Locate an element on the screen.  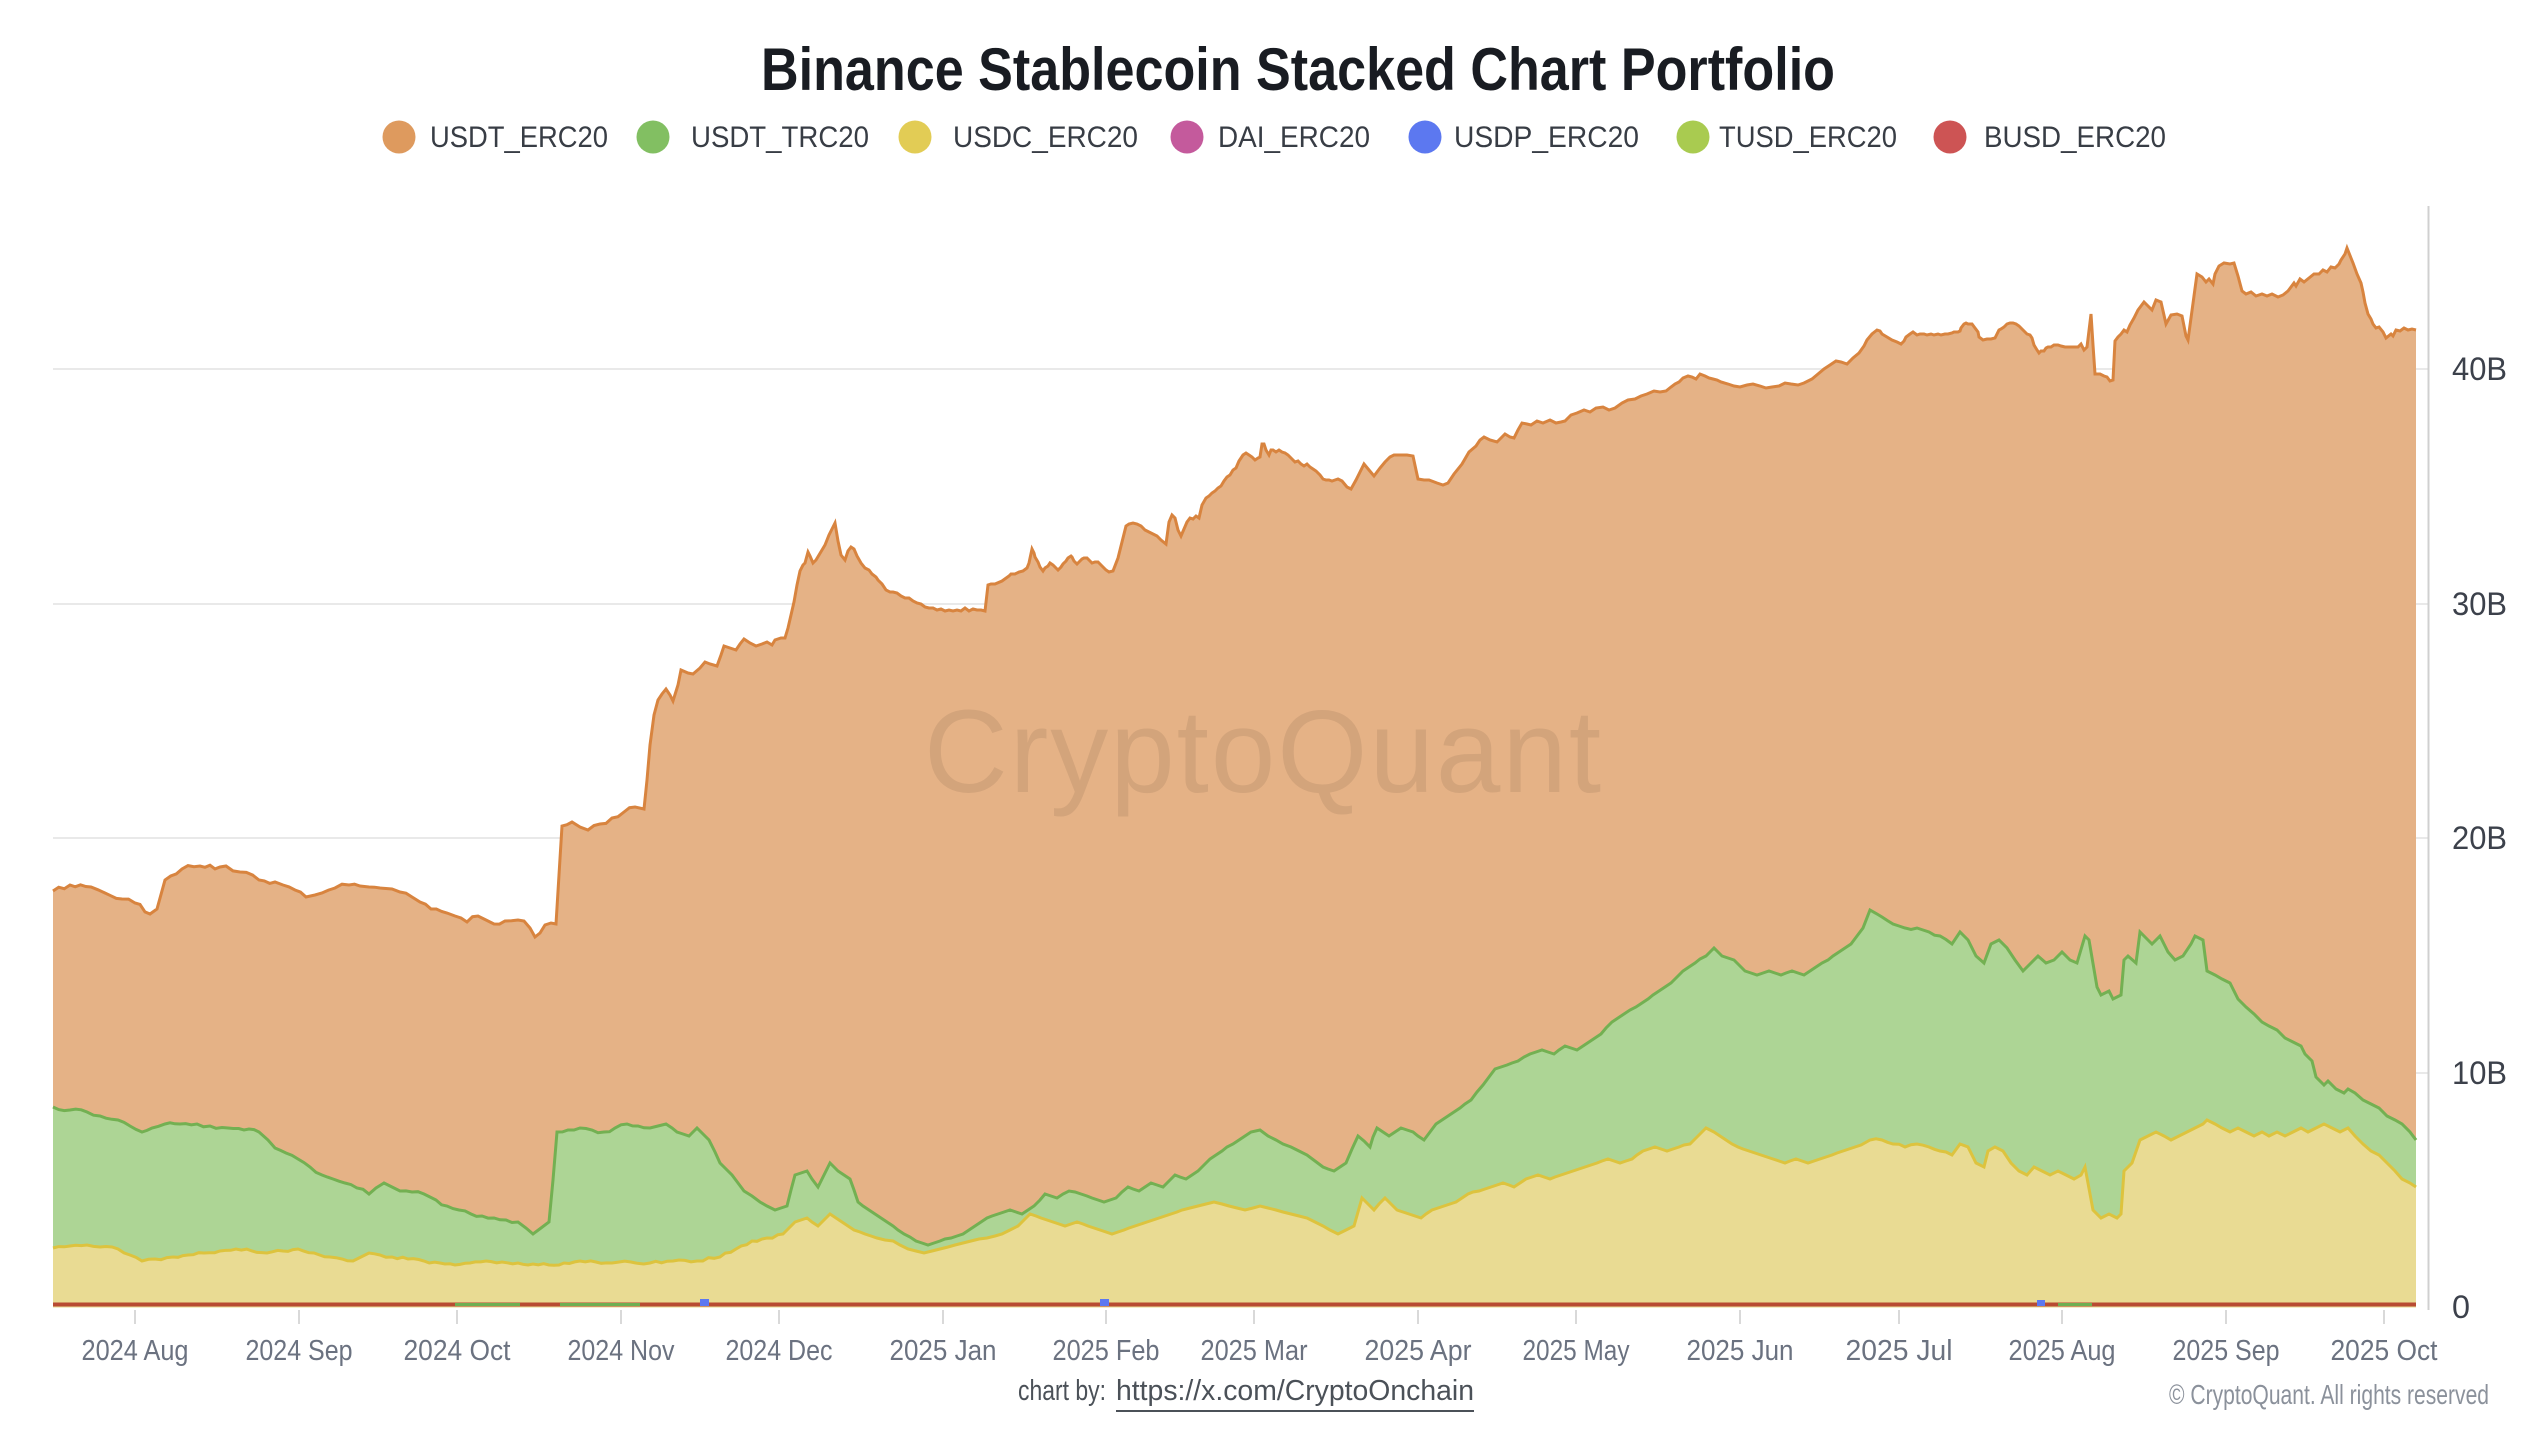
svg-text: 2025 Feb is located at coordinates (1106, 1351).